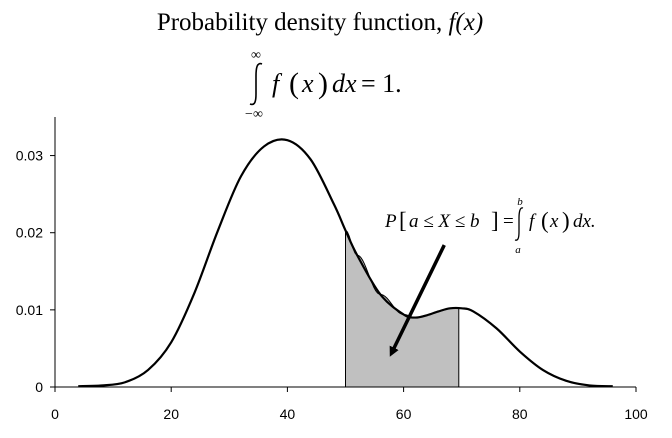 Image resolution: width=672 pixels, height=438 pixels. What do you see at coordinates (508, 221) in the screenshot?
I see `annotation-equals: =` at bounding box center [508, 221].